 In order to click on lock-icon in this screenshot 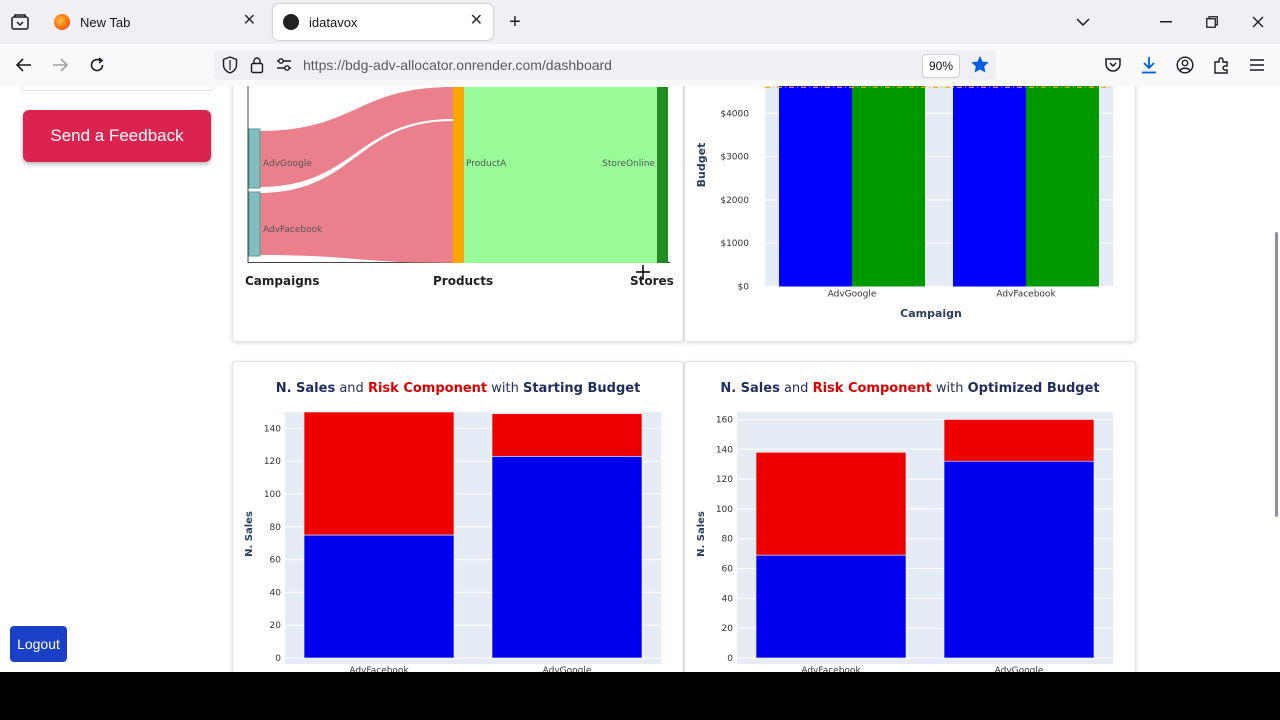, I will do `click(257, 67)`.